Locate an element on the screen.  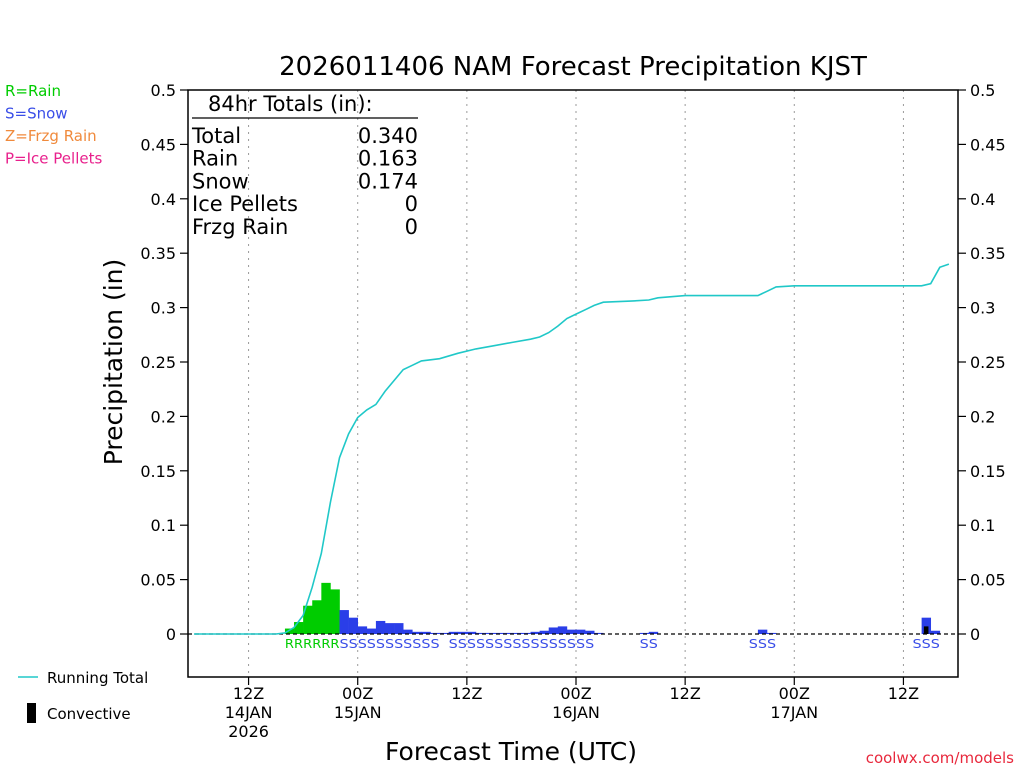
convective-legend-label: Convective is located at coordinates (89, 714).